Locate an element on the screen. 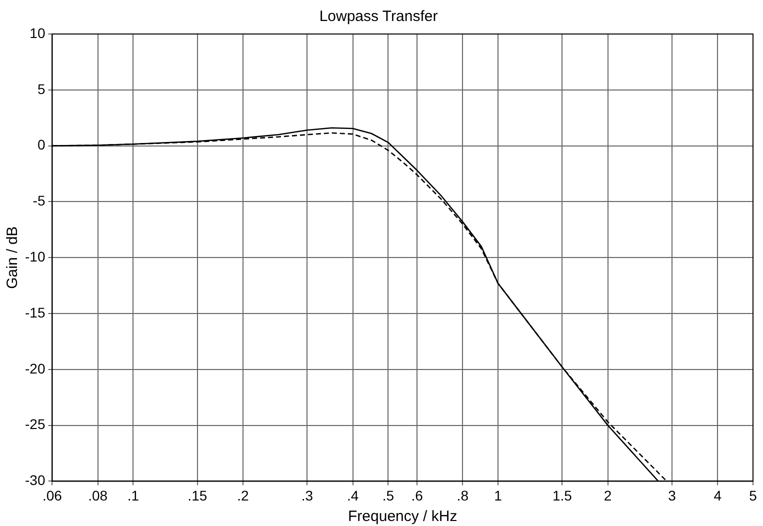  x-tick-label: 3 is located at coordinates (672, 495).